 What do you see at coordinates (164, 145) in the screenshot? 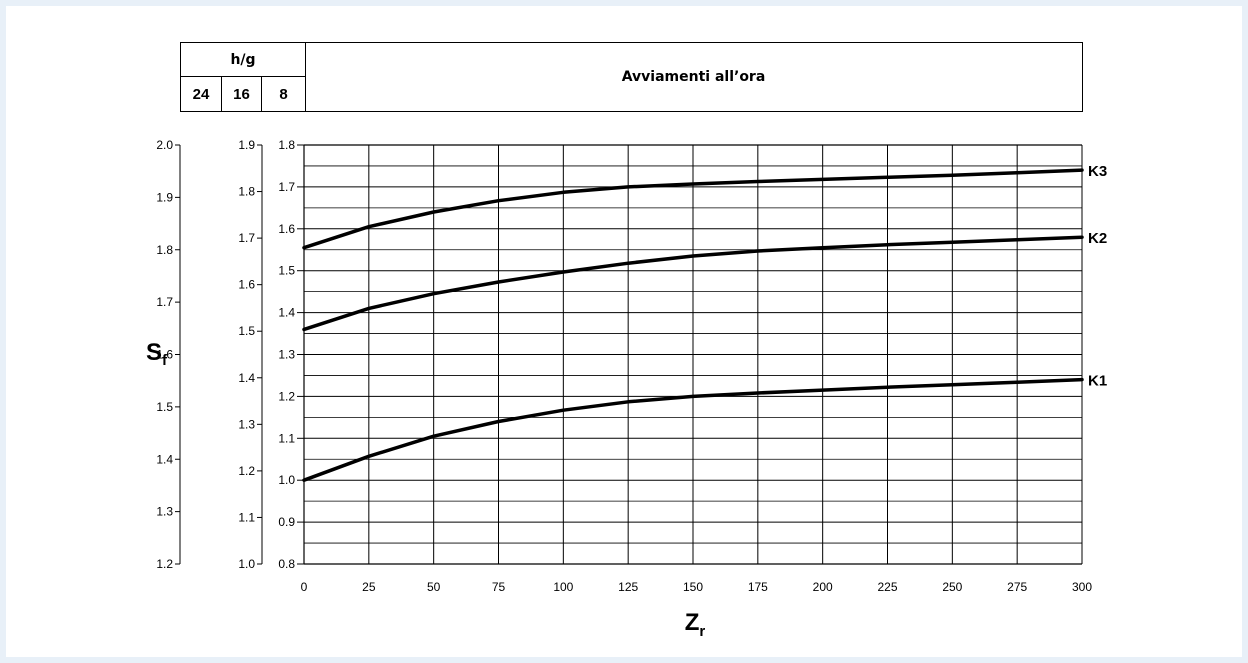
I see `secondary-y-tick-label: 2.0` at bounding box center [164, 145].